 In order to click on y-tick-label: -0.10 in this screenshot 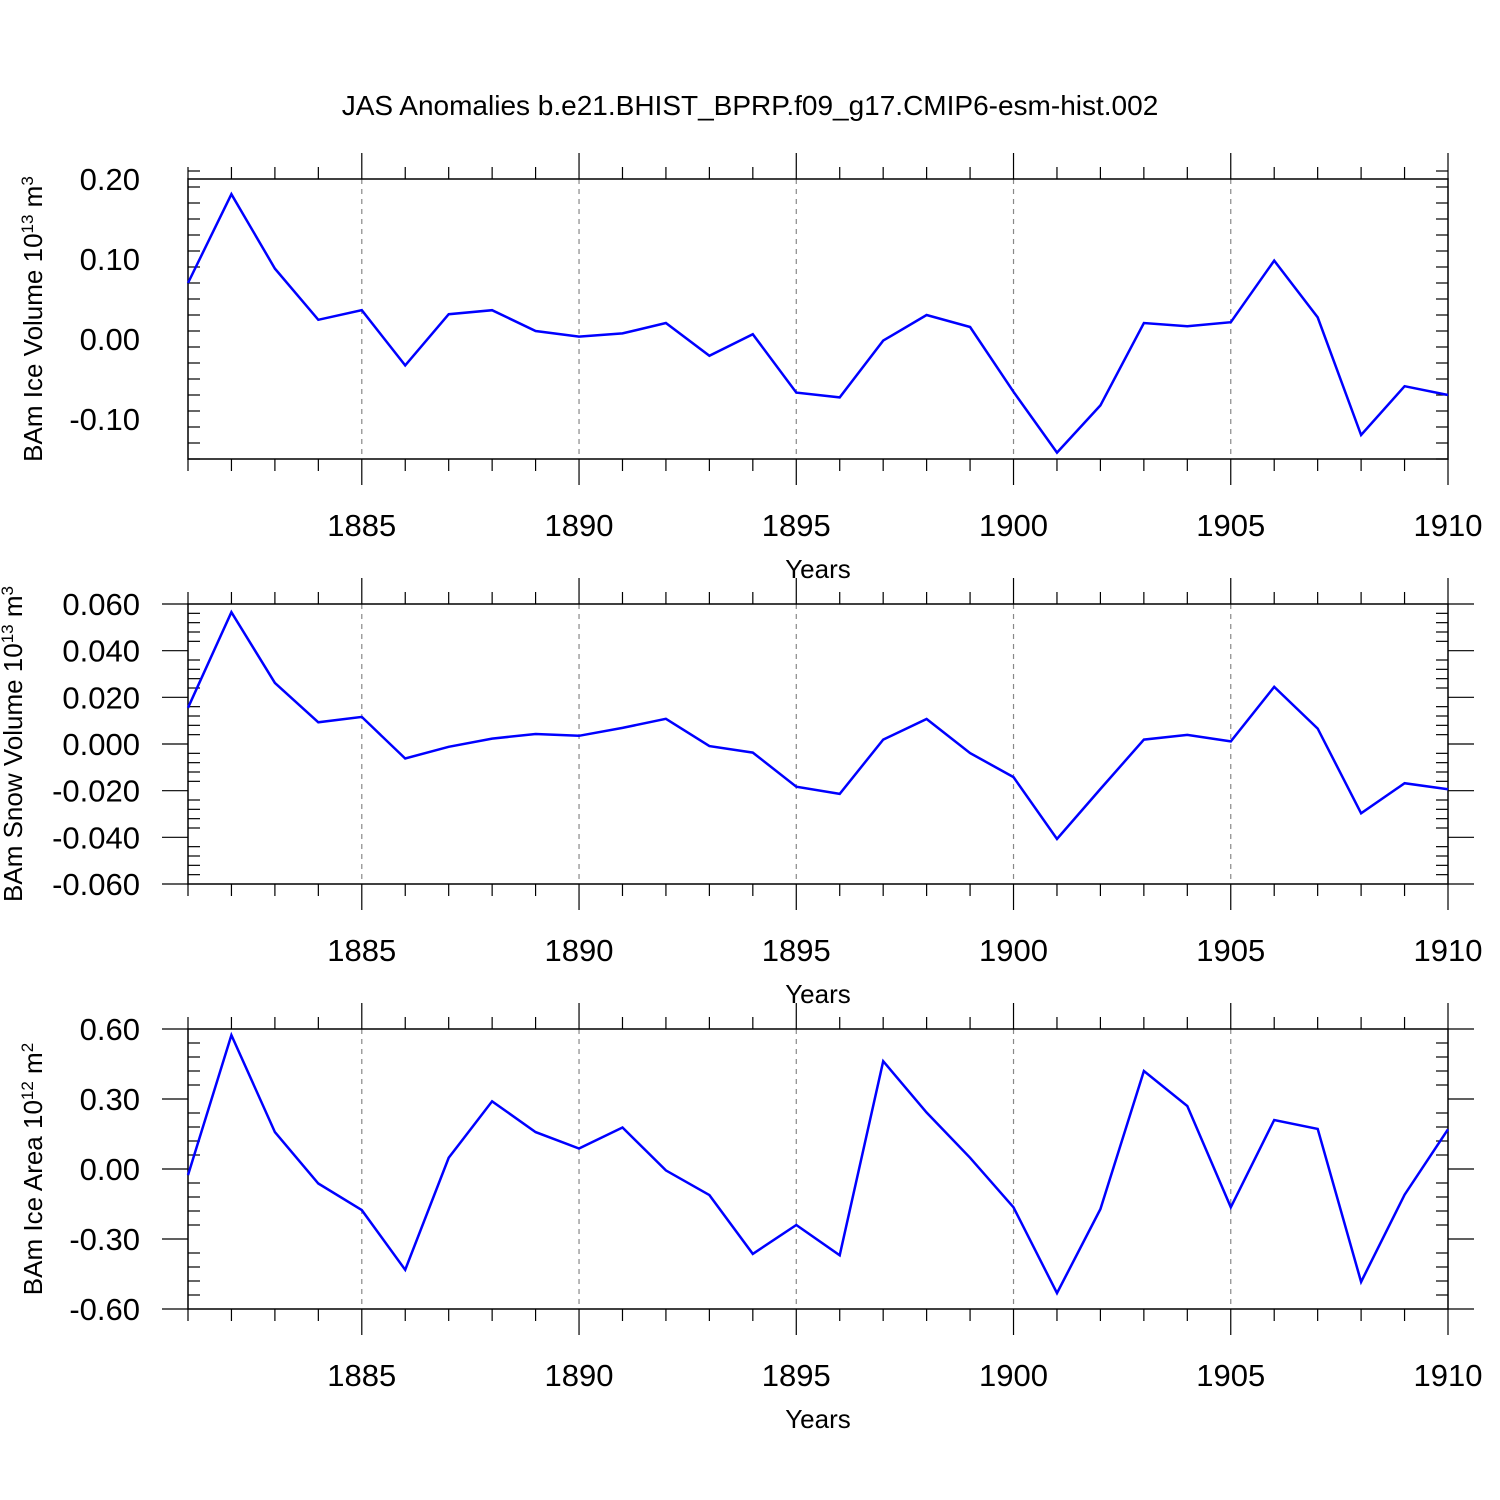, I will do `click(104, 419)`.